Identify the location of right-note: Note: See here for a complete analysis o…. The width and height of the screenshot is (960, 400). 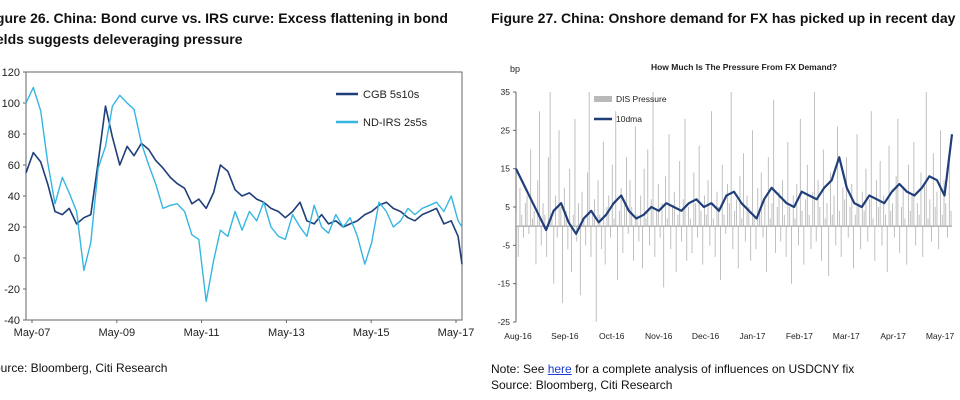
(672, 369).